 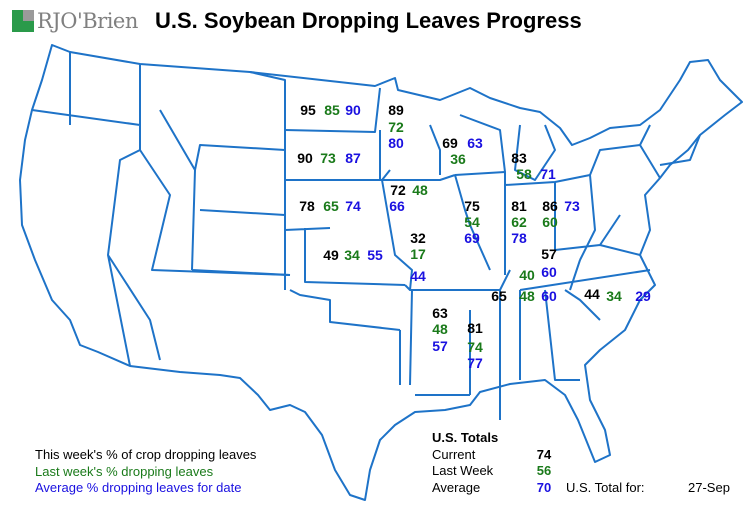 What do you see at coordinates (709, 487) in the screenshot?
I see `date-value: 27-Sep` at bounding box center [709, 487].